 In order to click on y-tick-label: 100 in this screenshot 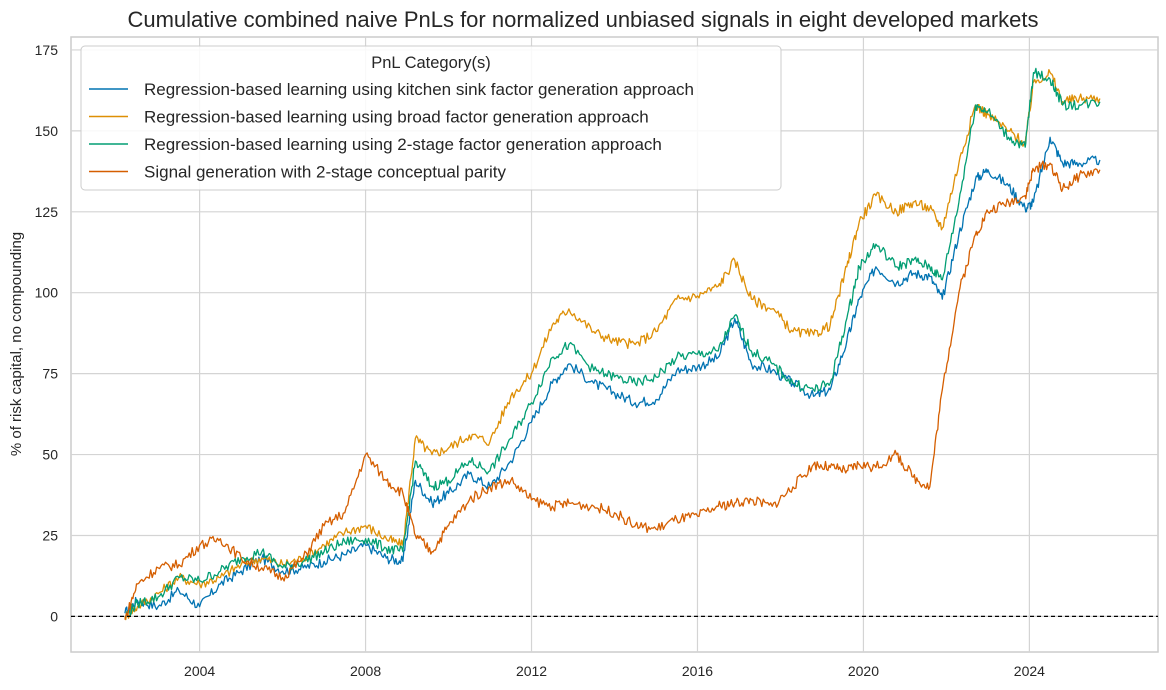, I will do `click(47, 293)`.